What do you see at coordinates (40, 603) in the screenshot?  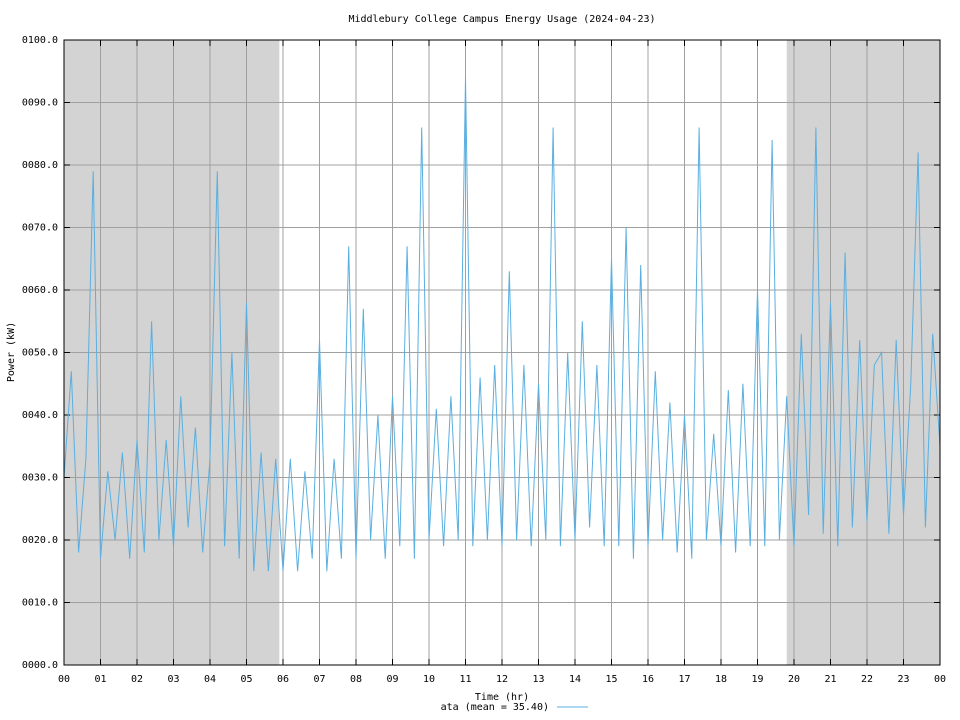 I see `y-tick-label: 0010.0` at bounding box center [40, 603].